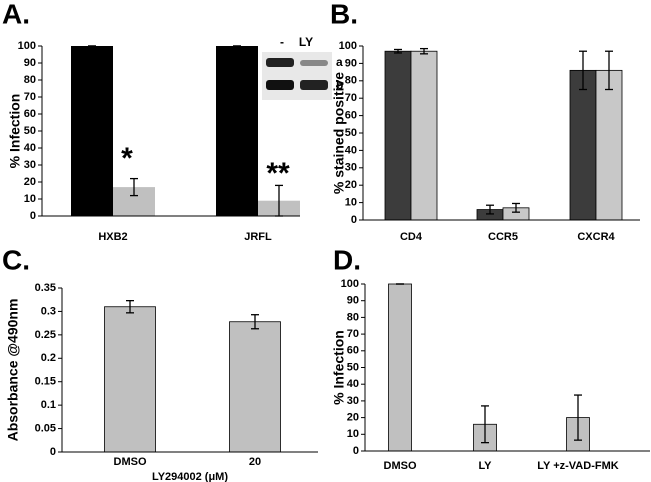 This screenshot has height=482, width=651. Describe the element at coordinates (282, 42) in the screenshot. I see `blot-lane-label: -` at that location.